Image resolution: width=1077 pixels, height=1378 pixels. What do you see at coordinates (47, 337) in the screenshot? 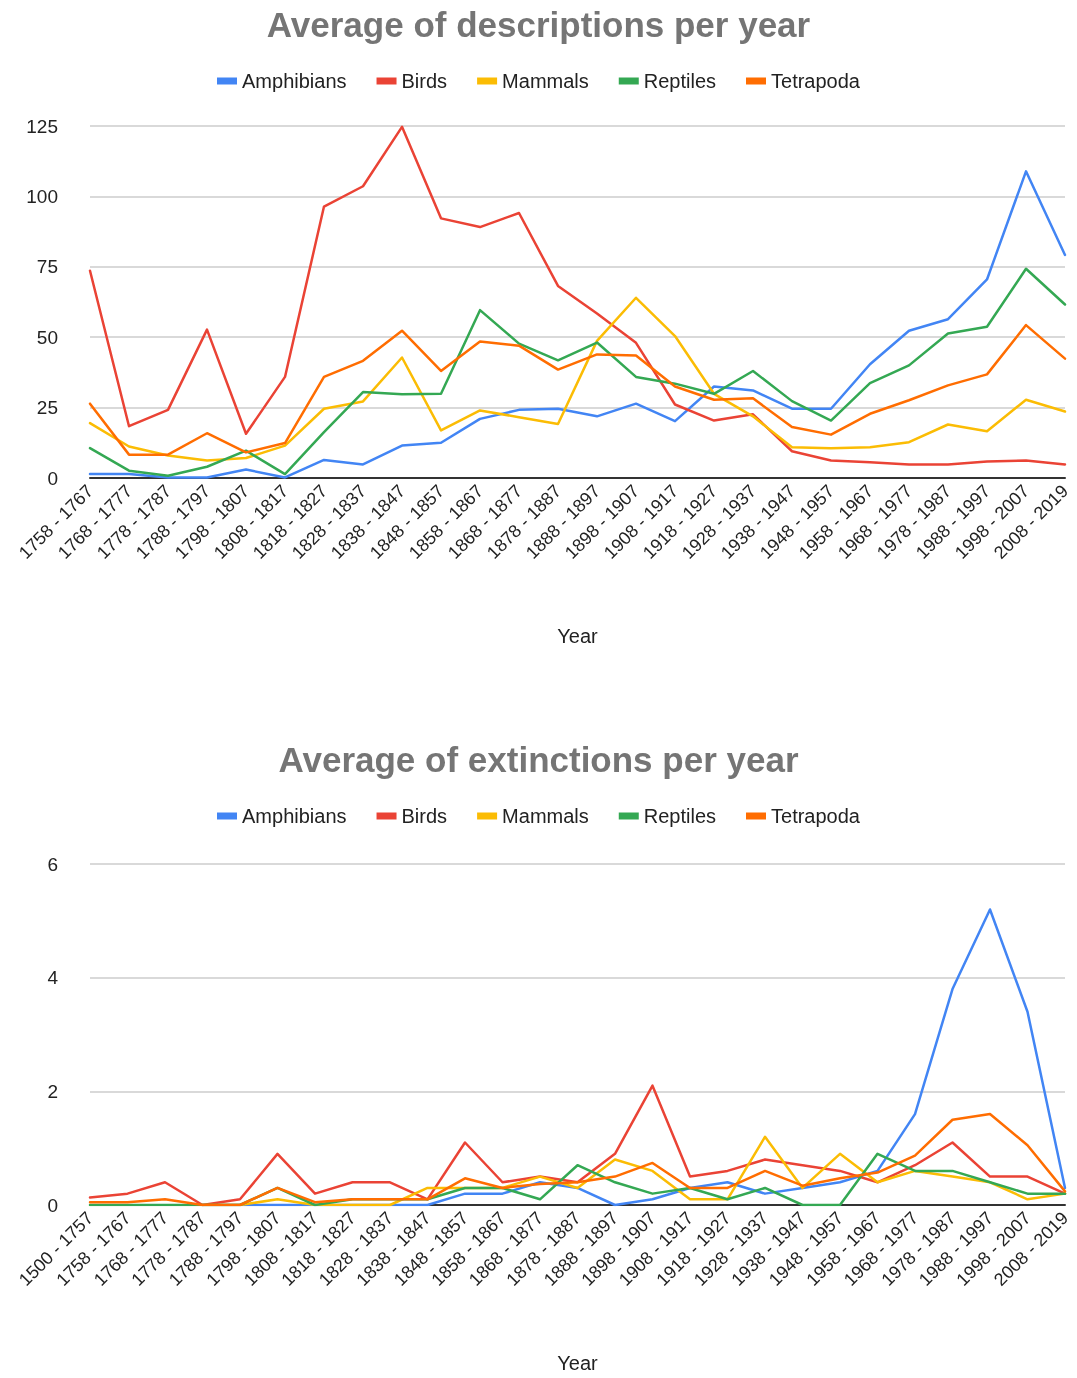
I see `y-tick-label: 50` at bounding box center [47, 337].